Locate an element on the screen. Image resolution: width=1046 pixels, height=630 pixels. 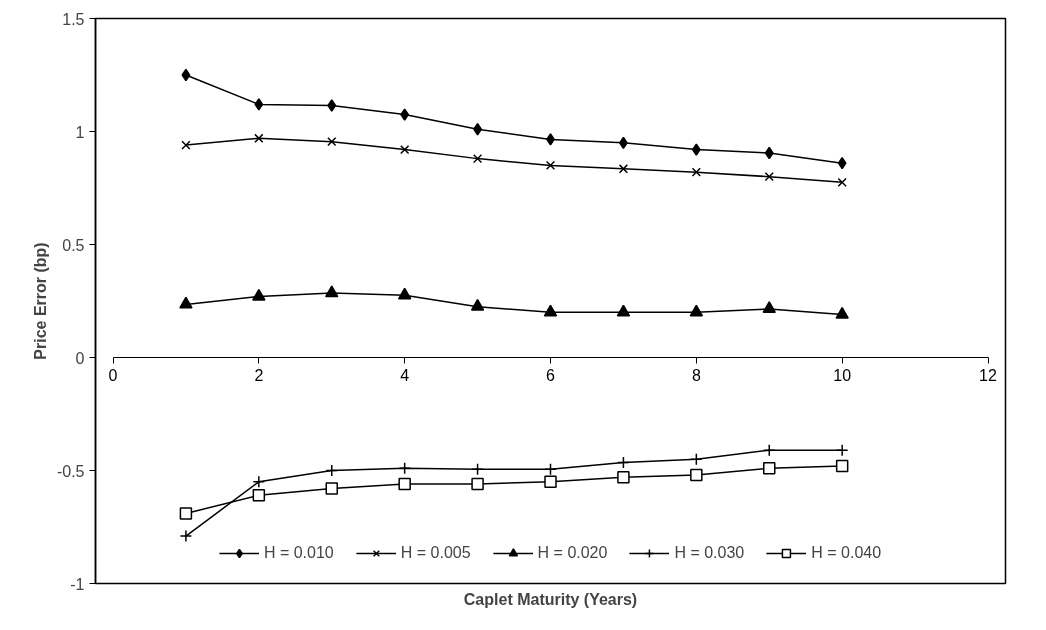
x-axis-title: Caplet Maturity (Years) is located at coordinates (550, 599).